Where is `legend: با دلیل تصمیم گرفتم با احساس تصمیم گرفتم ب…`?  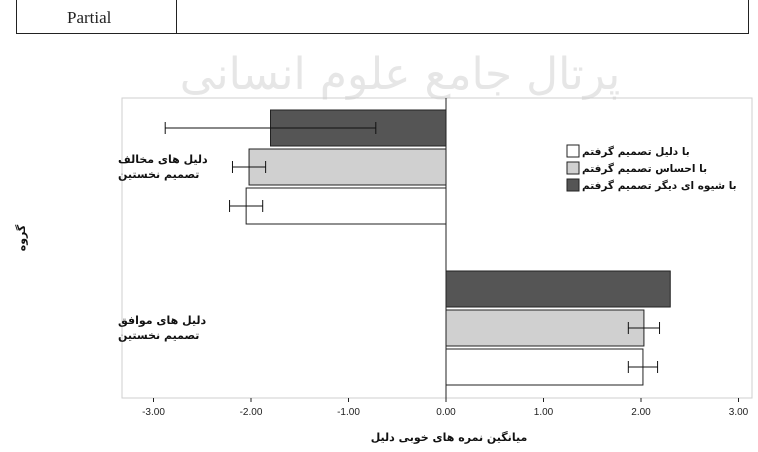
legend: با دلیل تصمیم گرفتم با احساس تصمیم گرفتم ب… is located at coordinates (651, 168).